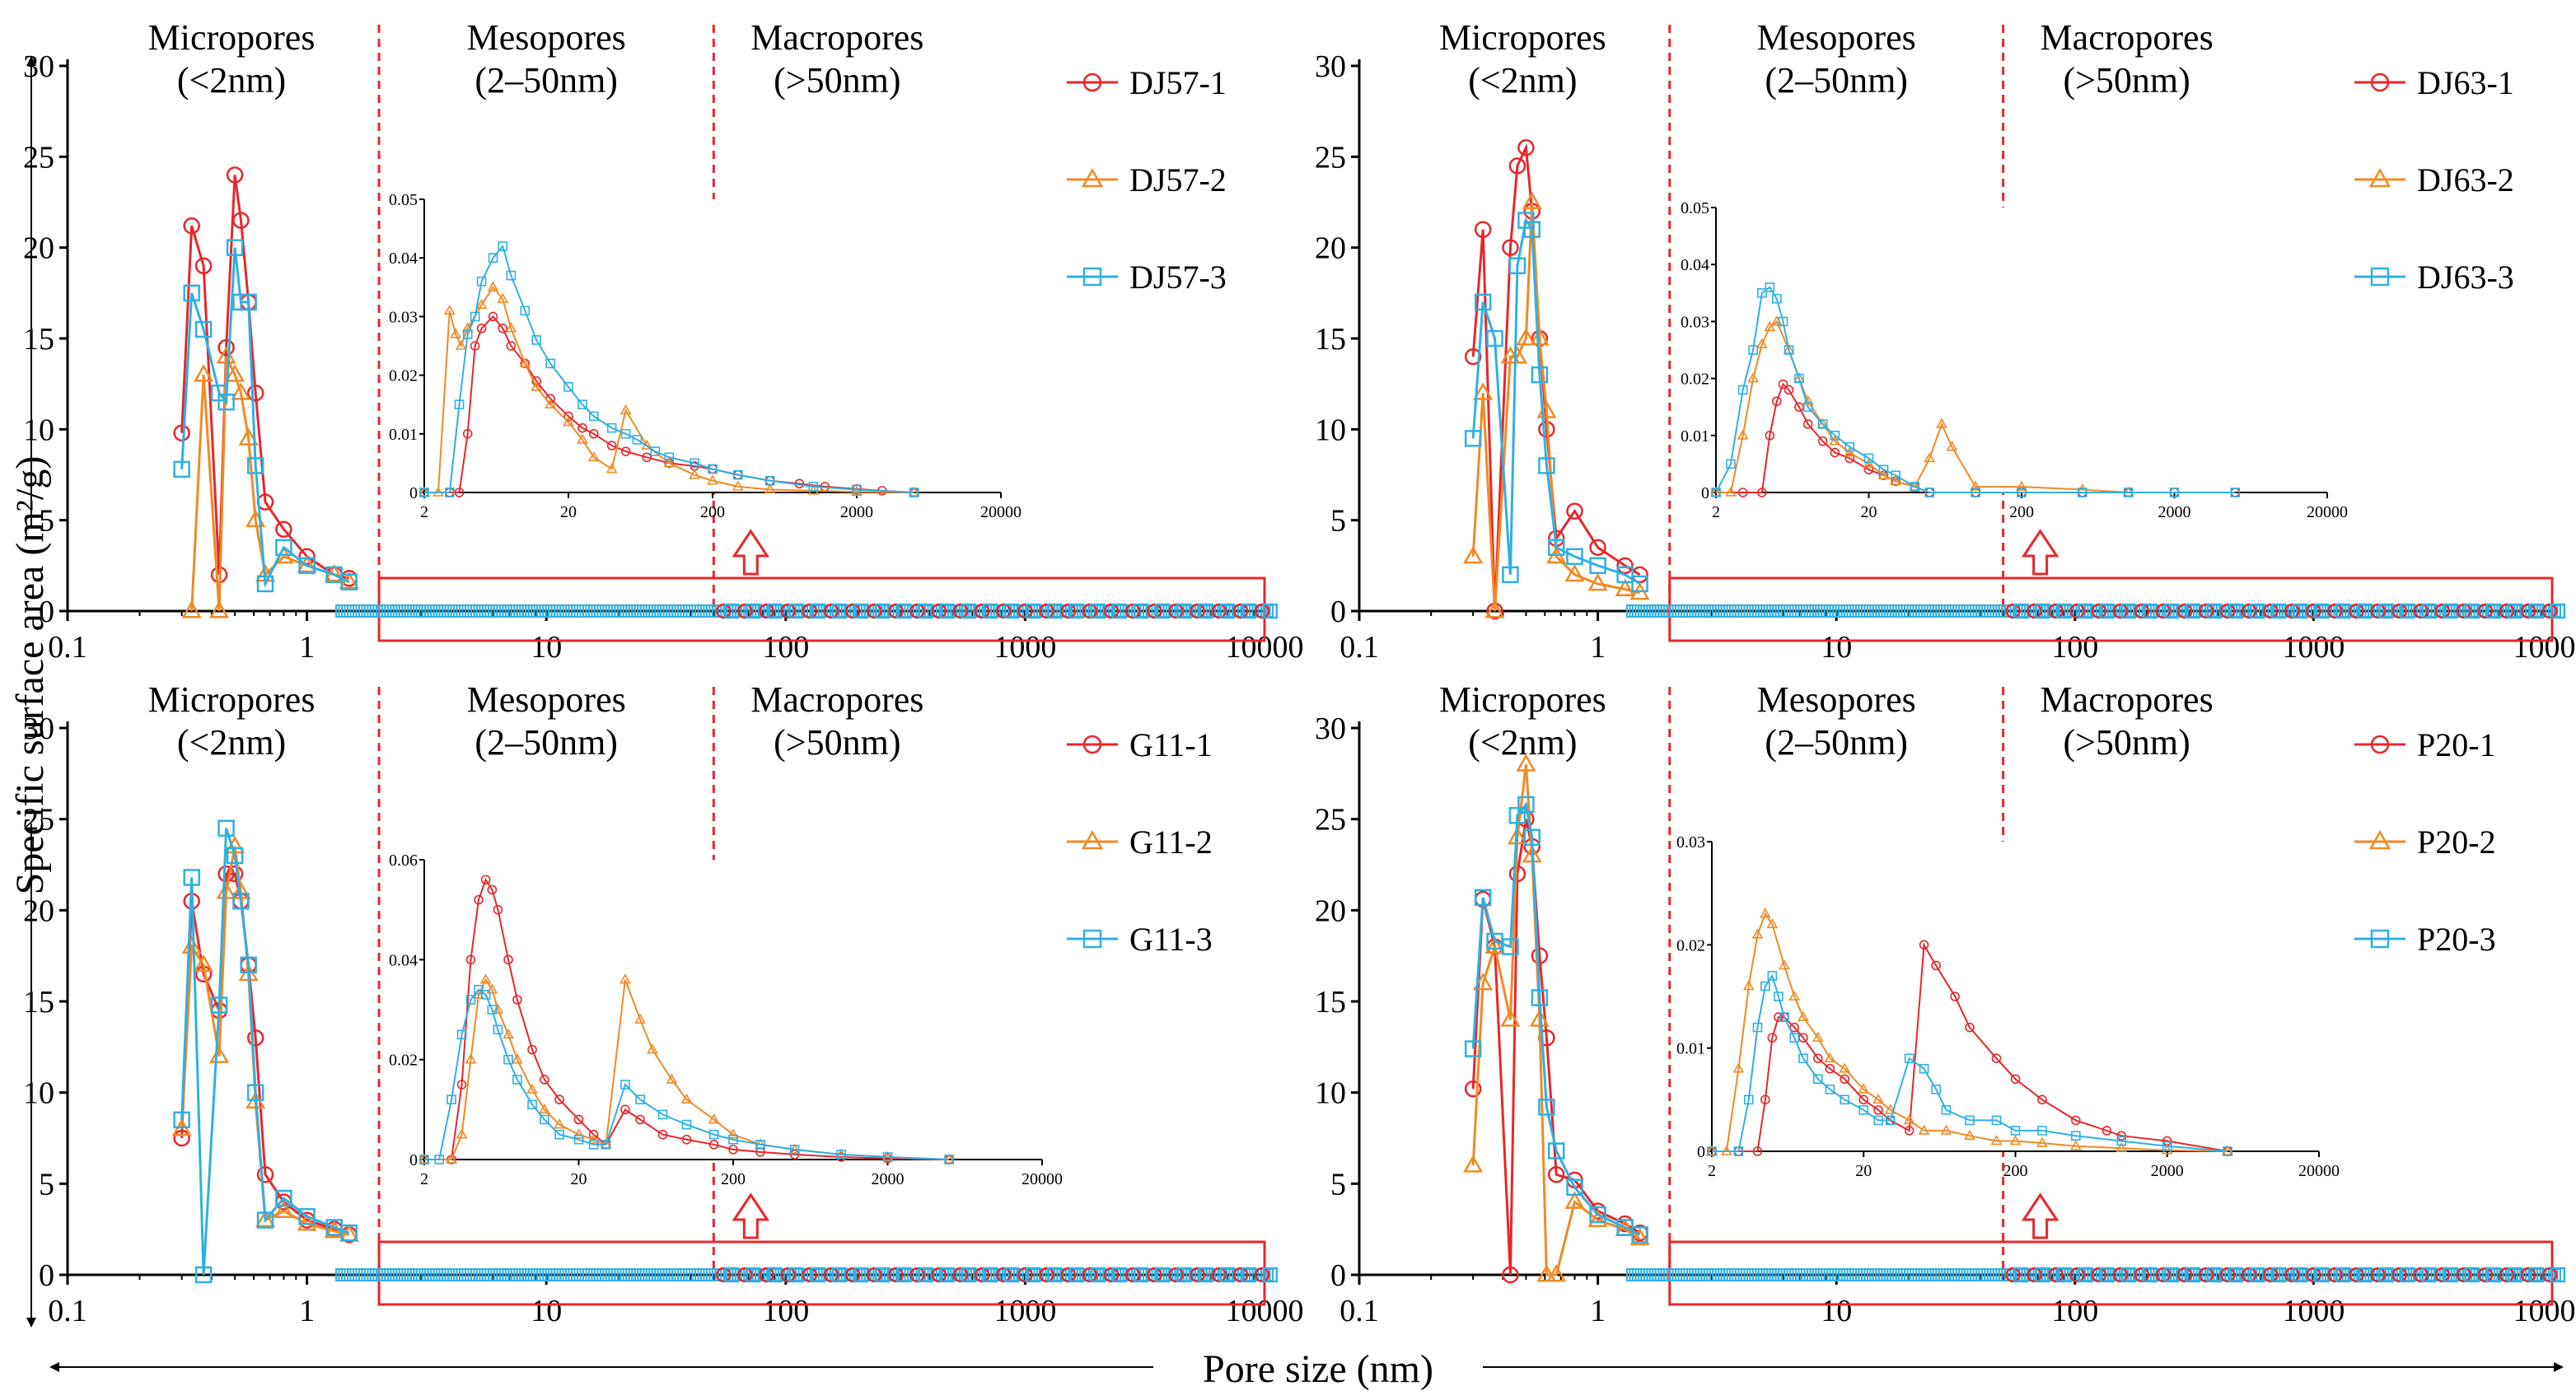 This screenshot has height=1400, width=2576. Describe the element at coordinates (1522, 80) in the screenshot. I see `micropores-label-range: (<2nm)` at that location.